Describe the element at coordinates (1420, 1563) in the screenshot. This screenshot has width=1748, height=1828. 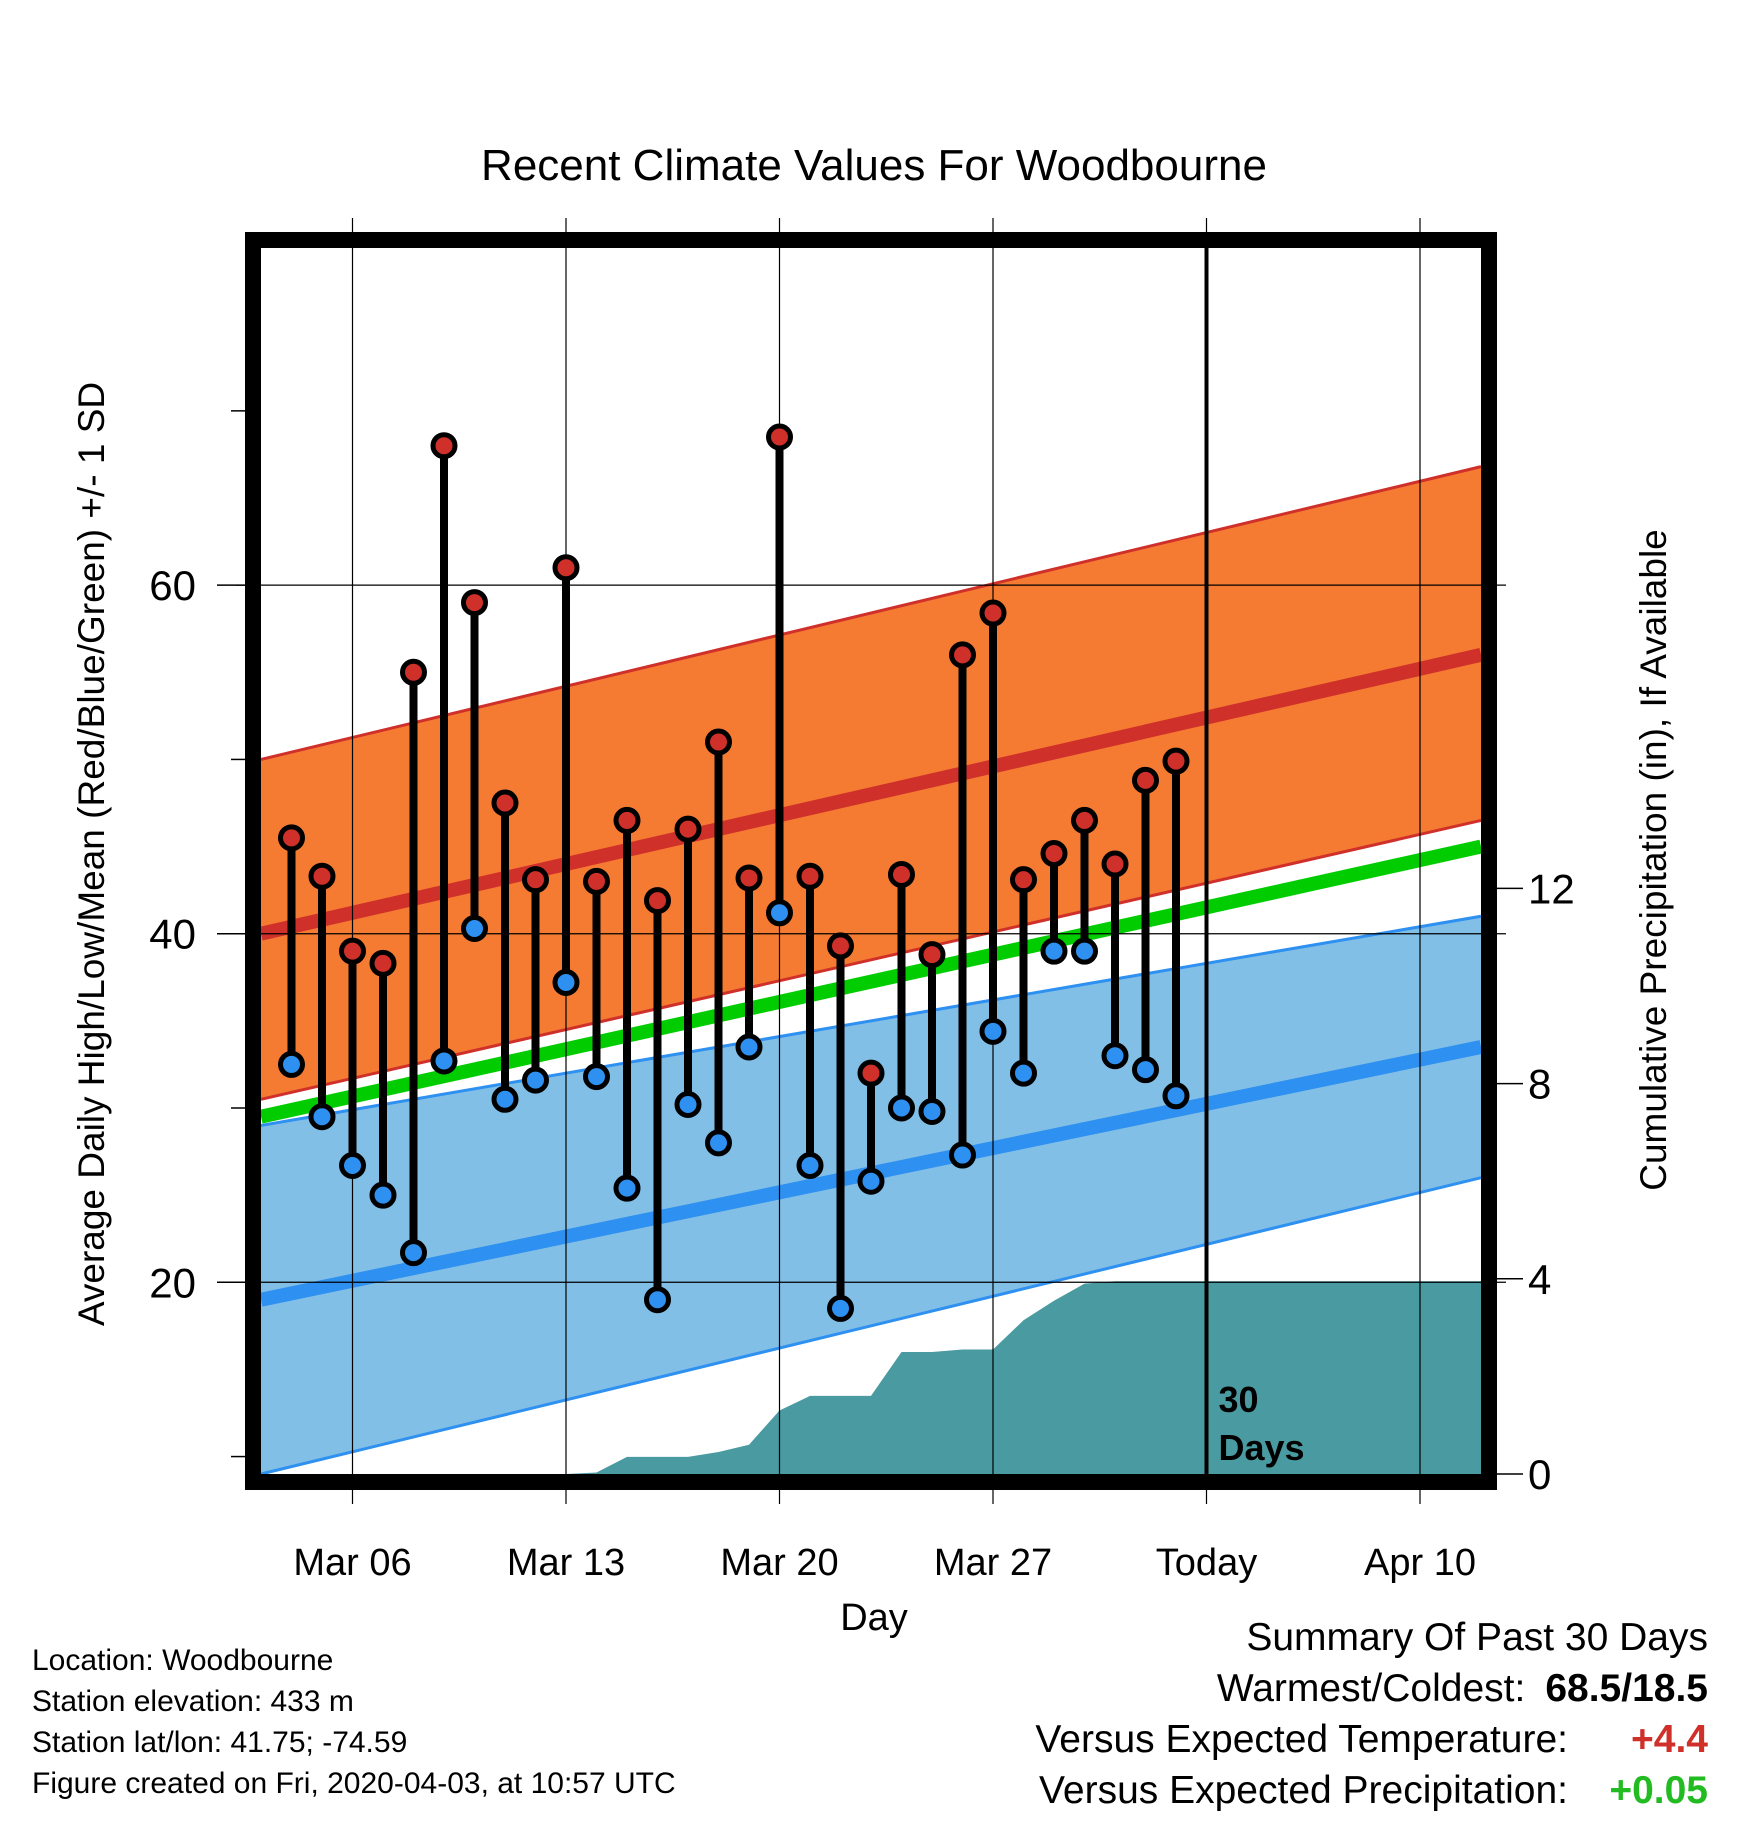
I see `x-tick-label: Apr 10` at that location.